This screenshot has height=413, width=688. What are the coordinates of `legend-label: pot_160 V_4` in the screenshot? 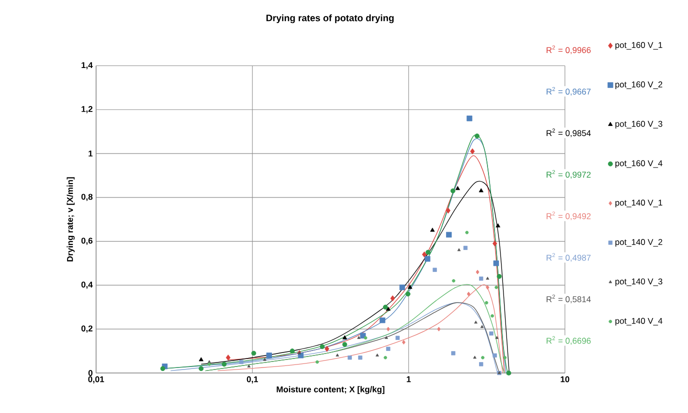 It's located at (638, 164).